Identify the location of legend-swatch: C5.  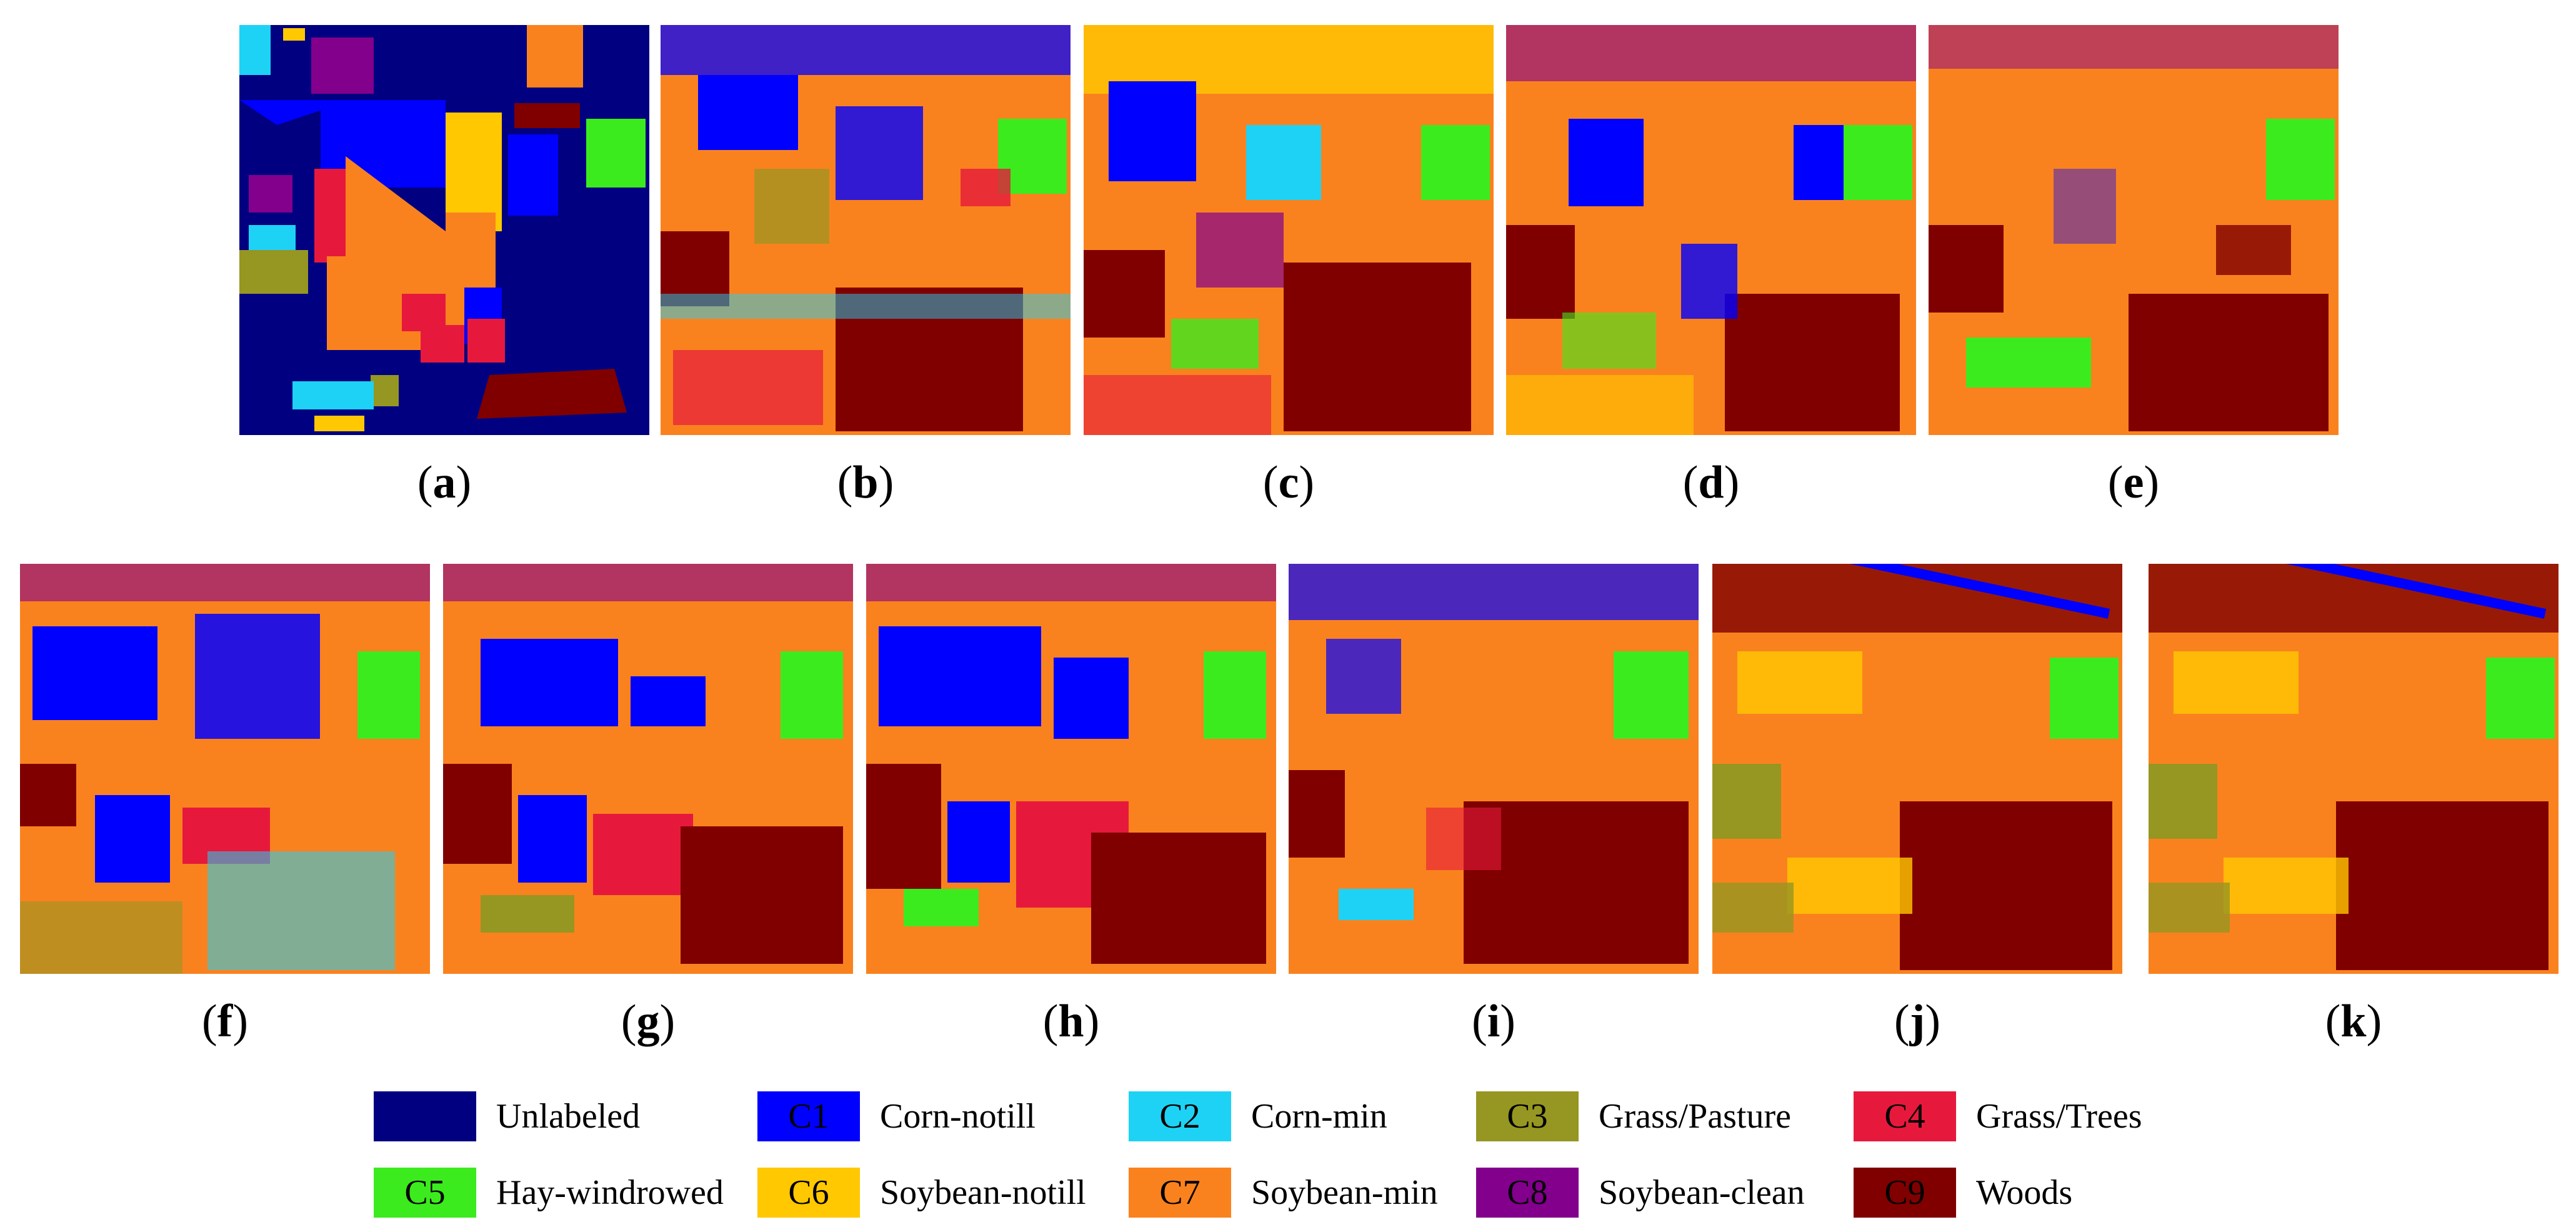
(425, 1193).